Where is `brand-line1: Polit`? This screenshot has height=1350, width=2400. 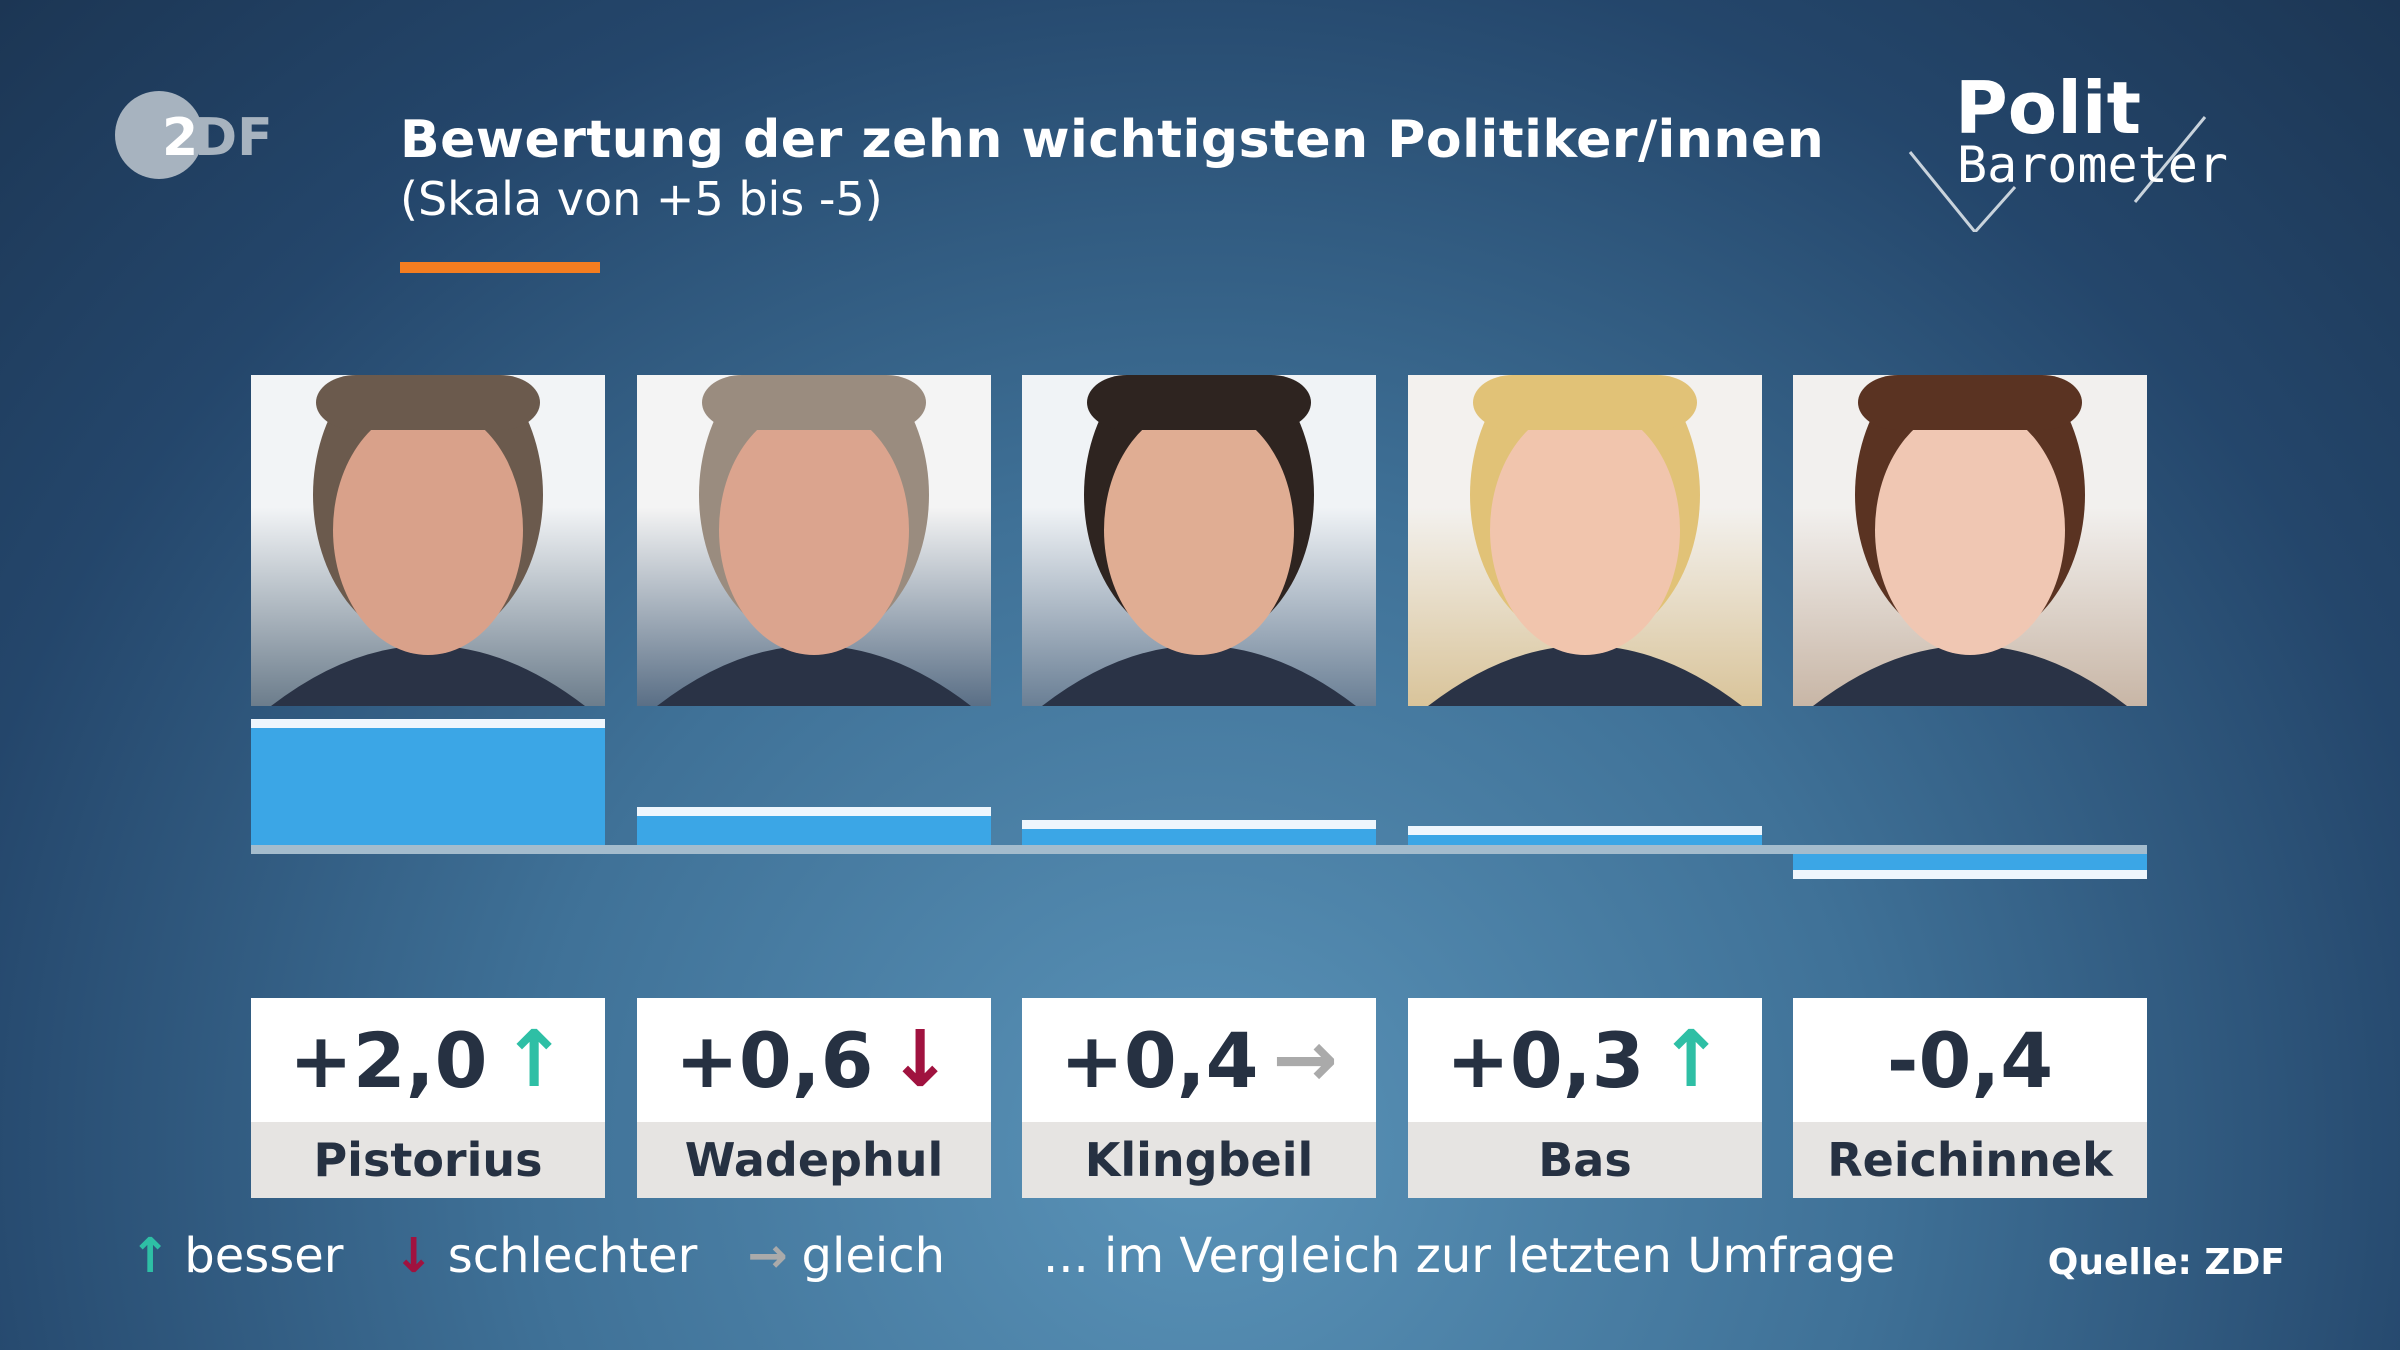 brand-line1: Polit is located at coordinates (2048, 108).